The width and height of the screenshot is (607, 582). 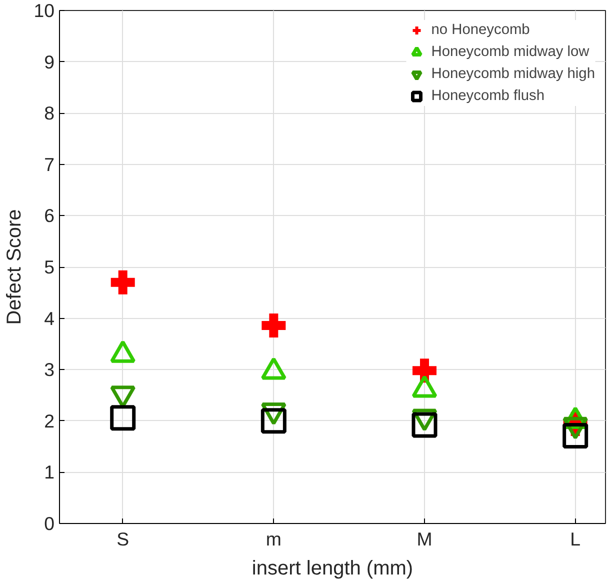 What do you see at coordinates (510, 52) in the screenshot?
I see `legend-label: Honeycomb midway low` at bounding box center [510, 52].